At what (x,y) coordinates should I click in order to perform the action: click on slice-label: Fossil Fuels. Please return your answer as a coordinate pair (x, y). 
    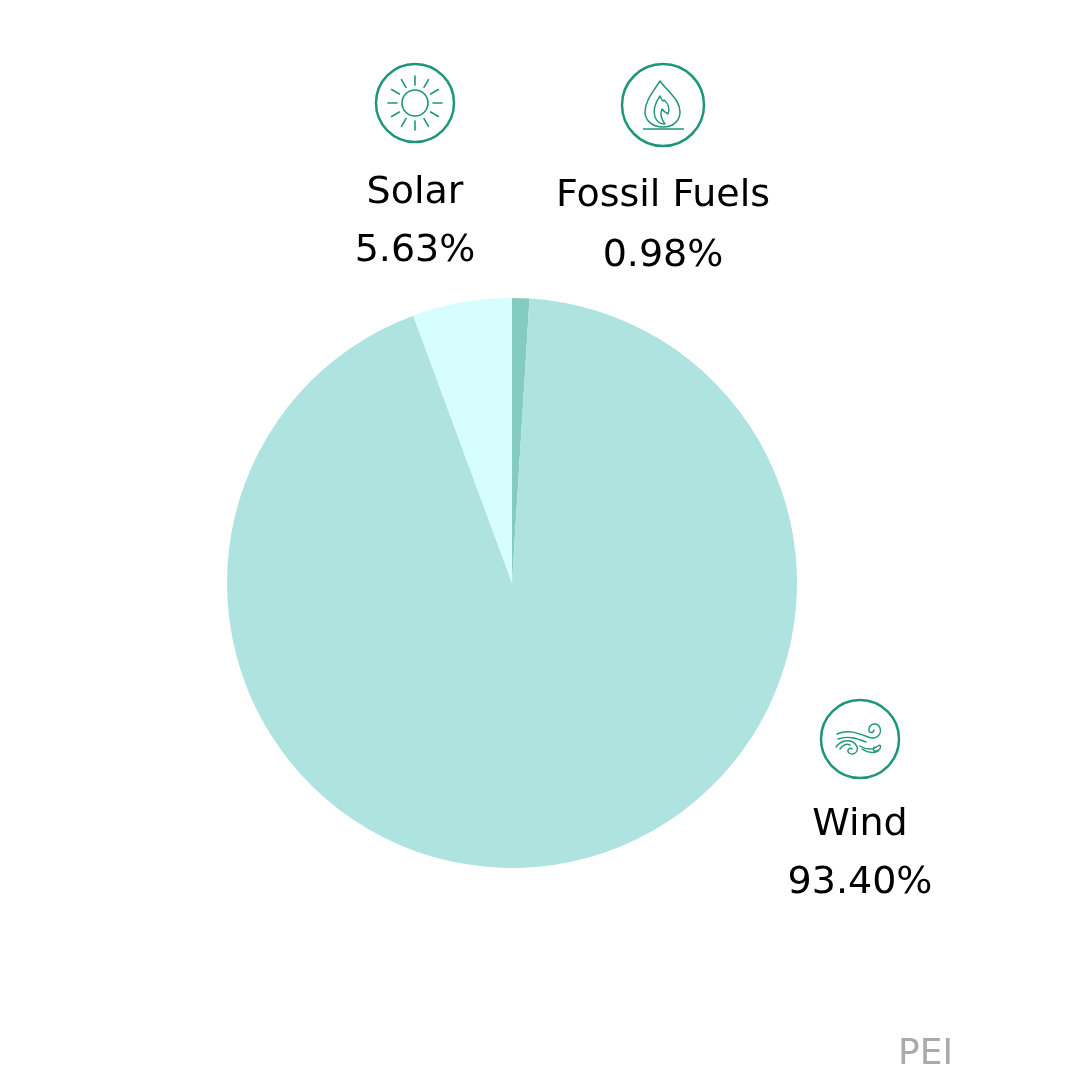
    Looking at the image, I should click on (663, 193).